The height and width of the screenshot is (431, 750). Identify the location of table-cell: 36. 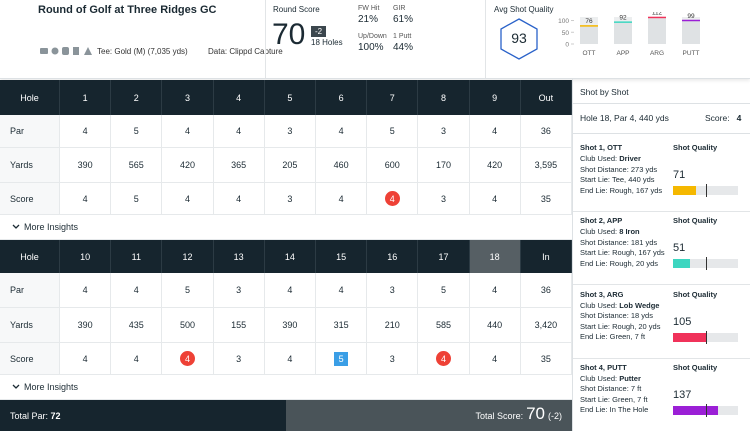
(546, 131).